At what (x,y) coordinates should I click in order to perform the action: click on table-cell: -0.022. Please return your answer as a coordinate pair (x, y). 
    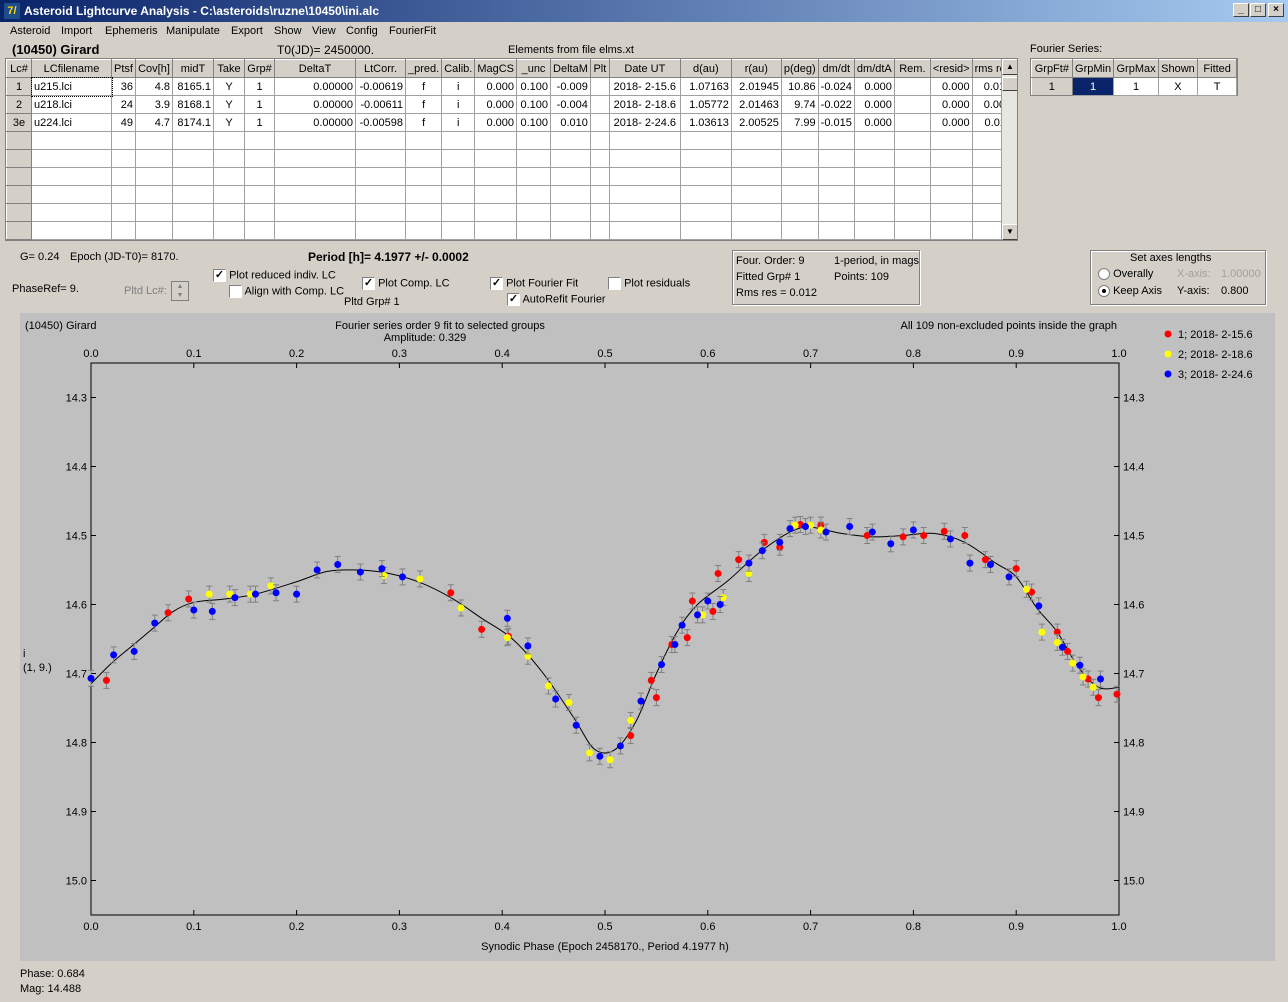
    Looking at the image, I should click on (836, 104).